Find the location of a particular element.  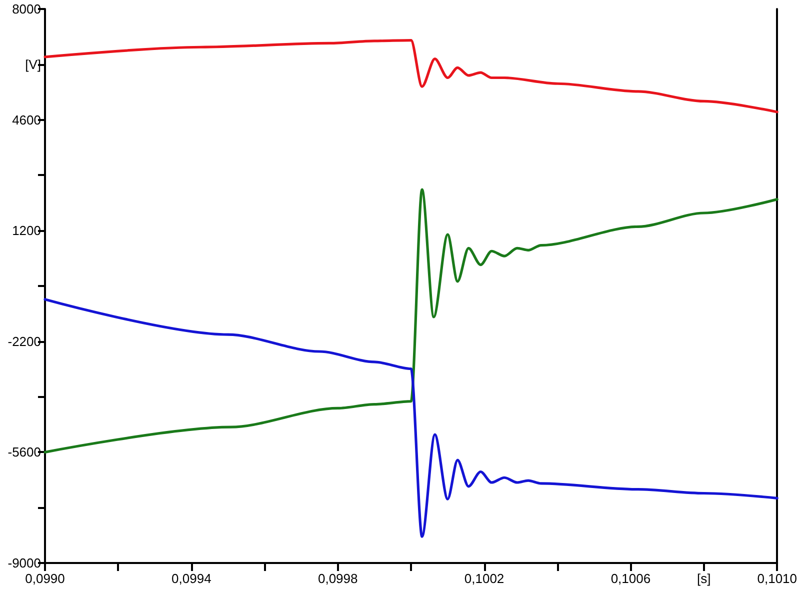

x-tick-label: 0,0994 is located at coordinates (192, 578).